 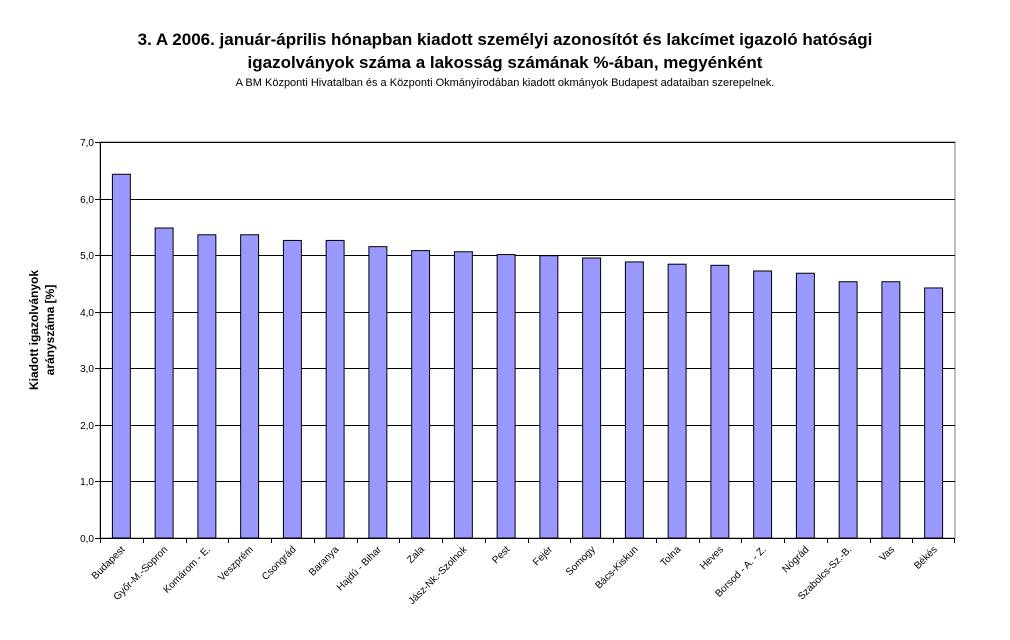 I want to click on x-tick-label: Zala, so click(x=416, y=555).